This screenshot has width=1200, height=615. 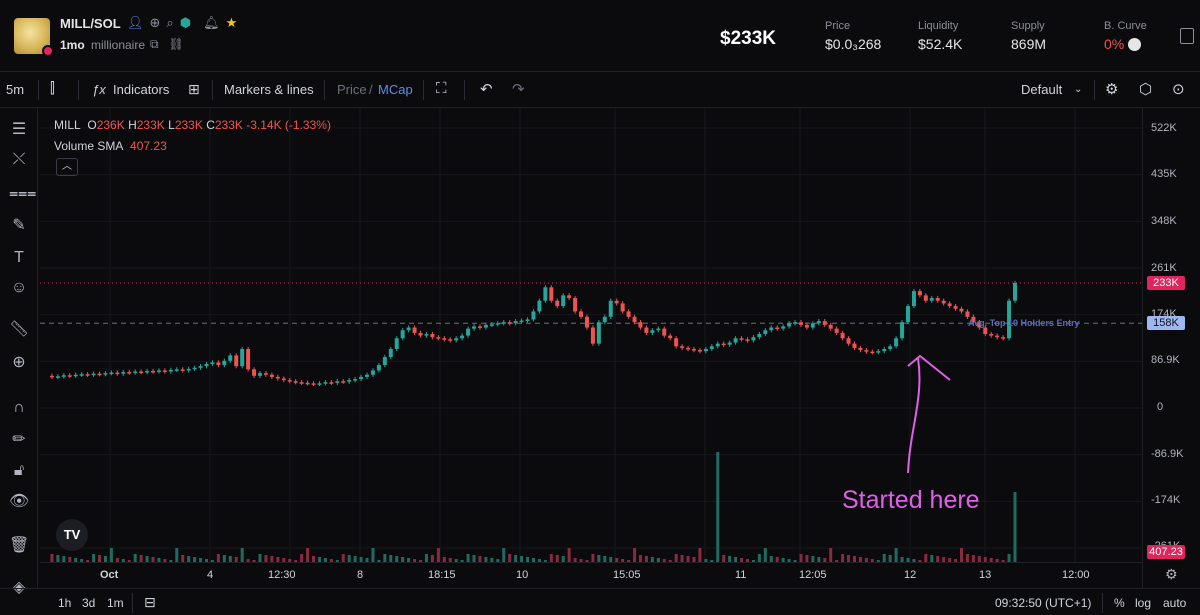 What do you see at coordinates (352, 89) in the screenshot?
I see `price-toggle: Price` at bounding box center [352, 89].